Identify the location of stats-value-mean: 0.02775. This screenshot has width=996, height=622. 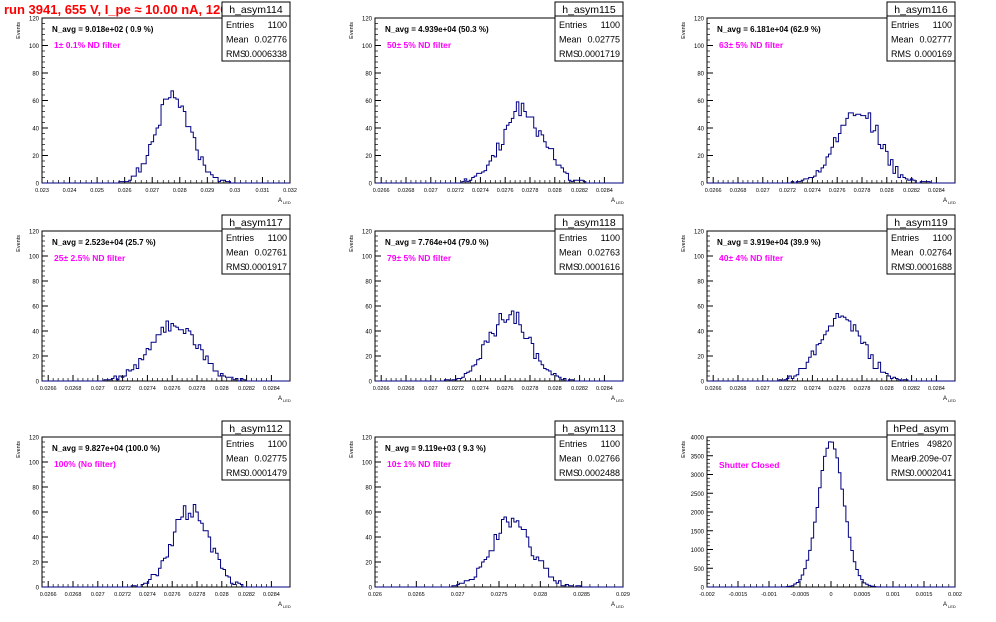
(603, 40).